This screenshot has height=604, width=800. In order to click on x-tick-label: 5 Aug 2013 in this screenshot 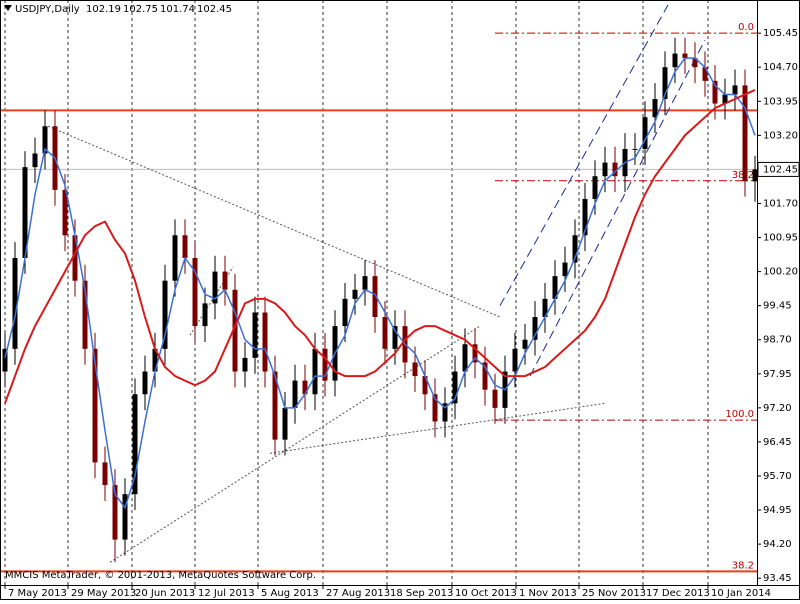, I will do `click(290, 593)`.